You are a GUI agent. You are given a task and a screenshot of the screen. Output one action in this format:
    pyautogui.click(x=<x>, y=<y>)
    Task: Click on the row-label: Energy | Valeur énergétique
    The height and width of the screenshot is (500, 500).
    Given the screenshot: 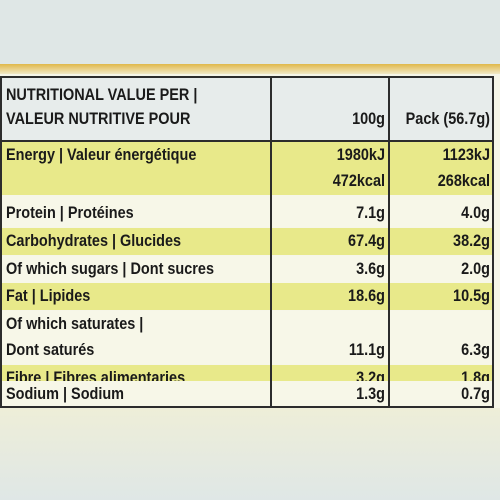 What is the action you would take?
    pyautogui.click(x=101, y=155)
    